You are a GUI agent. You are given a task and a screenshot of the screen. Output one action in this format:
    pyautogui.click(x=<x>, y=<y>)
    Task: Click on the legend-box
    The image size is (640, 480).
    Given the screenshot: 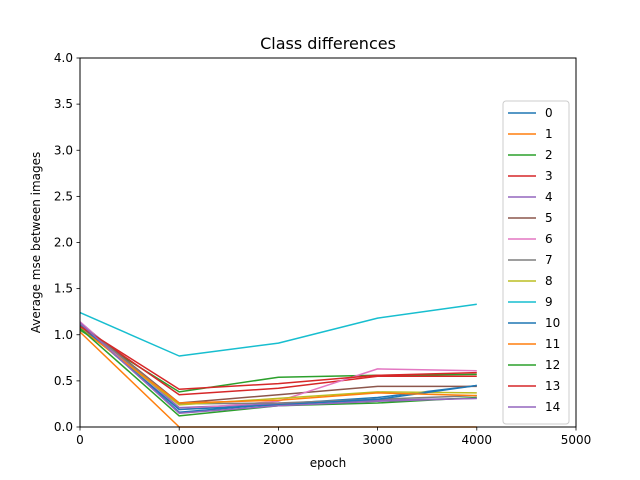 What is the action you would take?
    pyautogui.click(x=536, y=262)
    